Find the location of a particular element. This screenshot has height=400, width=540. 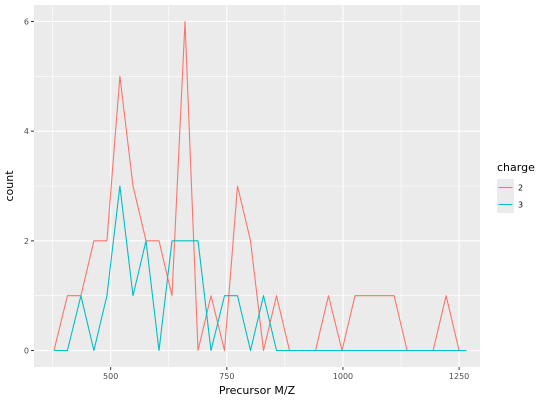

legend-item-3: 3 is located at coordinates (510, 204).